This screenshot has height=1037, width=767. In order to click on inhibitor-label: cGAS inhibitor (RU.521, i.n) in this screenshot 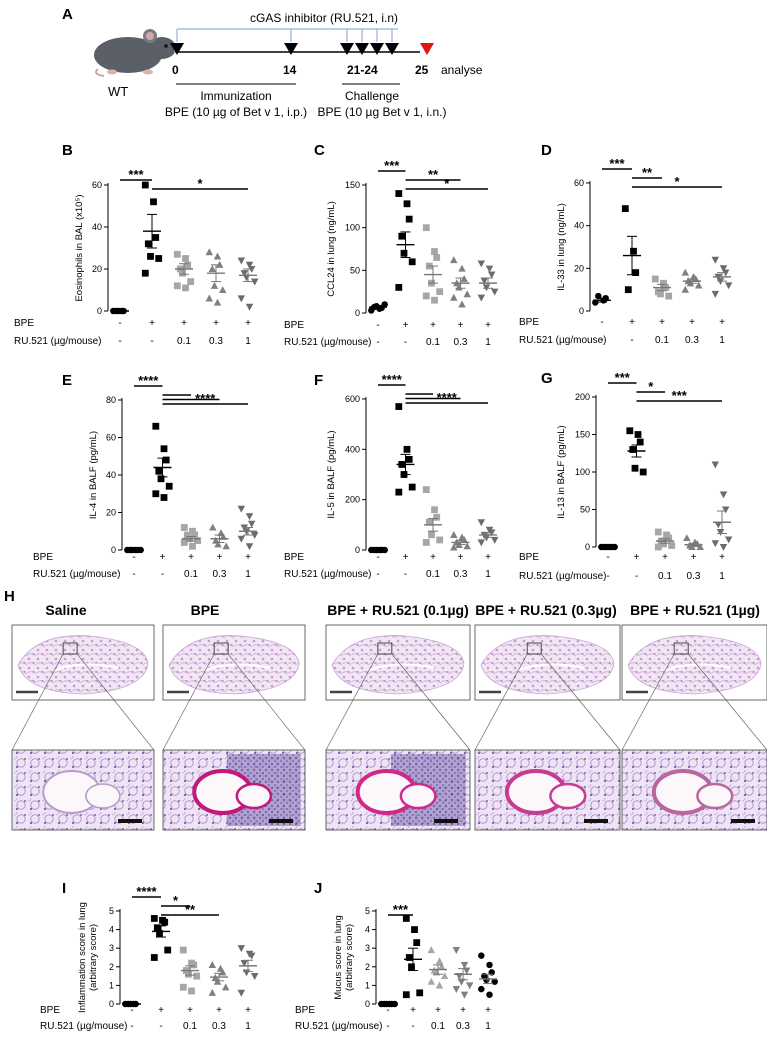, I will do `click(324, 18)`.